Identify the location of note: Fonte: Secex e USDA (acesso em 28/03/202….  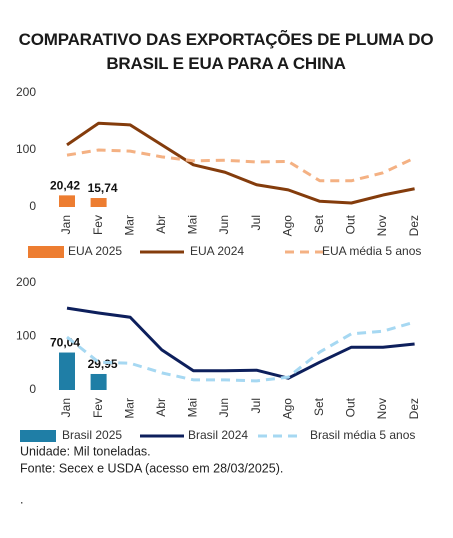
(151, 468).